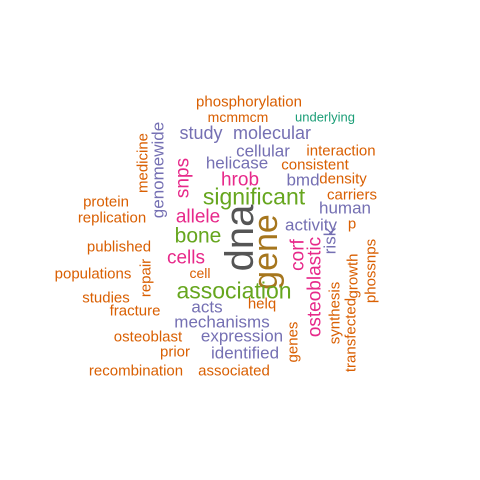 The image size is (480, 480). Describe the element at coordinates (343, 179) in the screenshot. I see `word-density: density` at that location.